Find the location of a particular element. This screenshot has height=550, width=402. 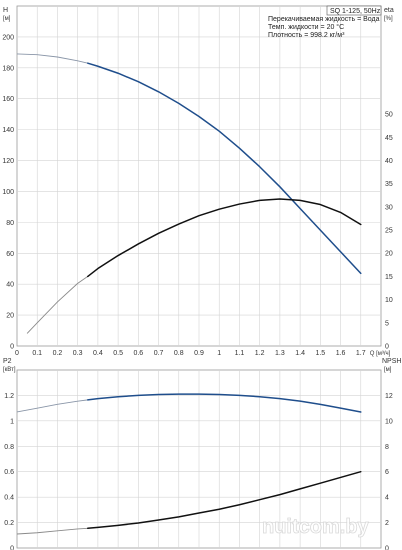

bottom-left-tick-label: 0.8 is located at coordinates (9, 447).